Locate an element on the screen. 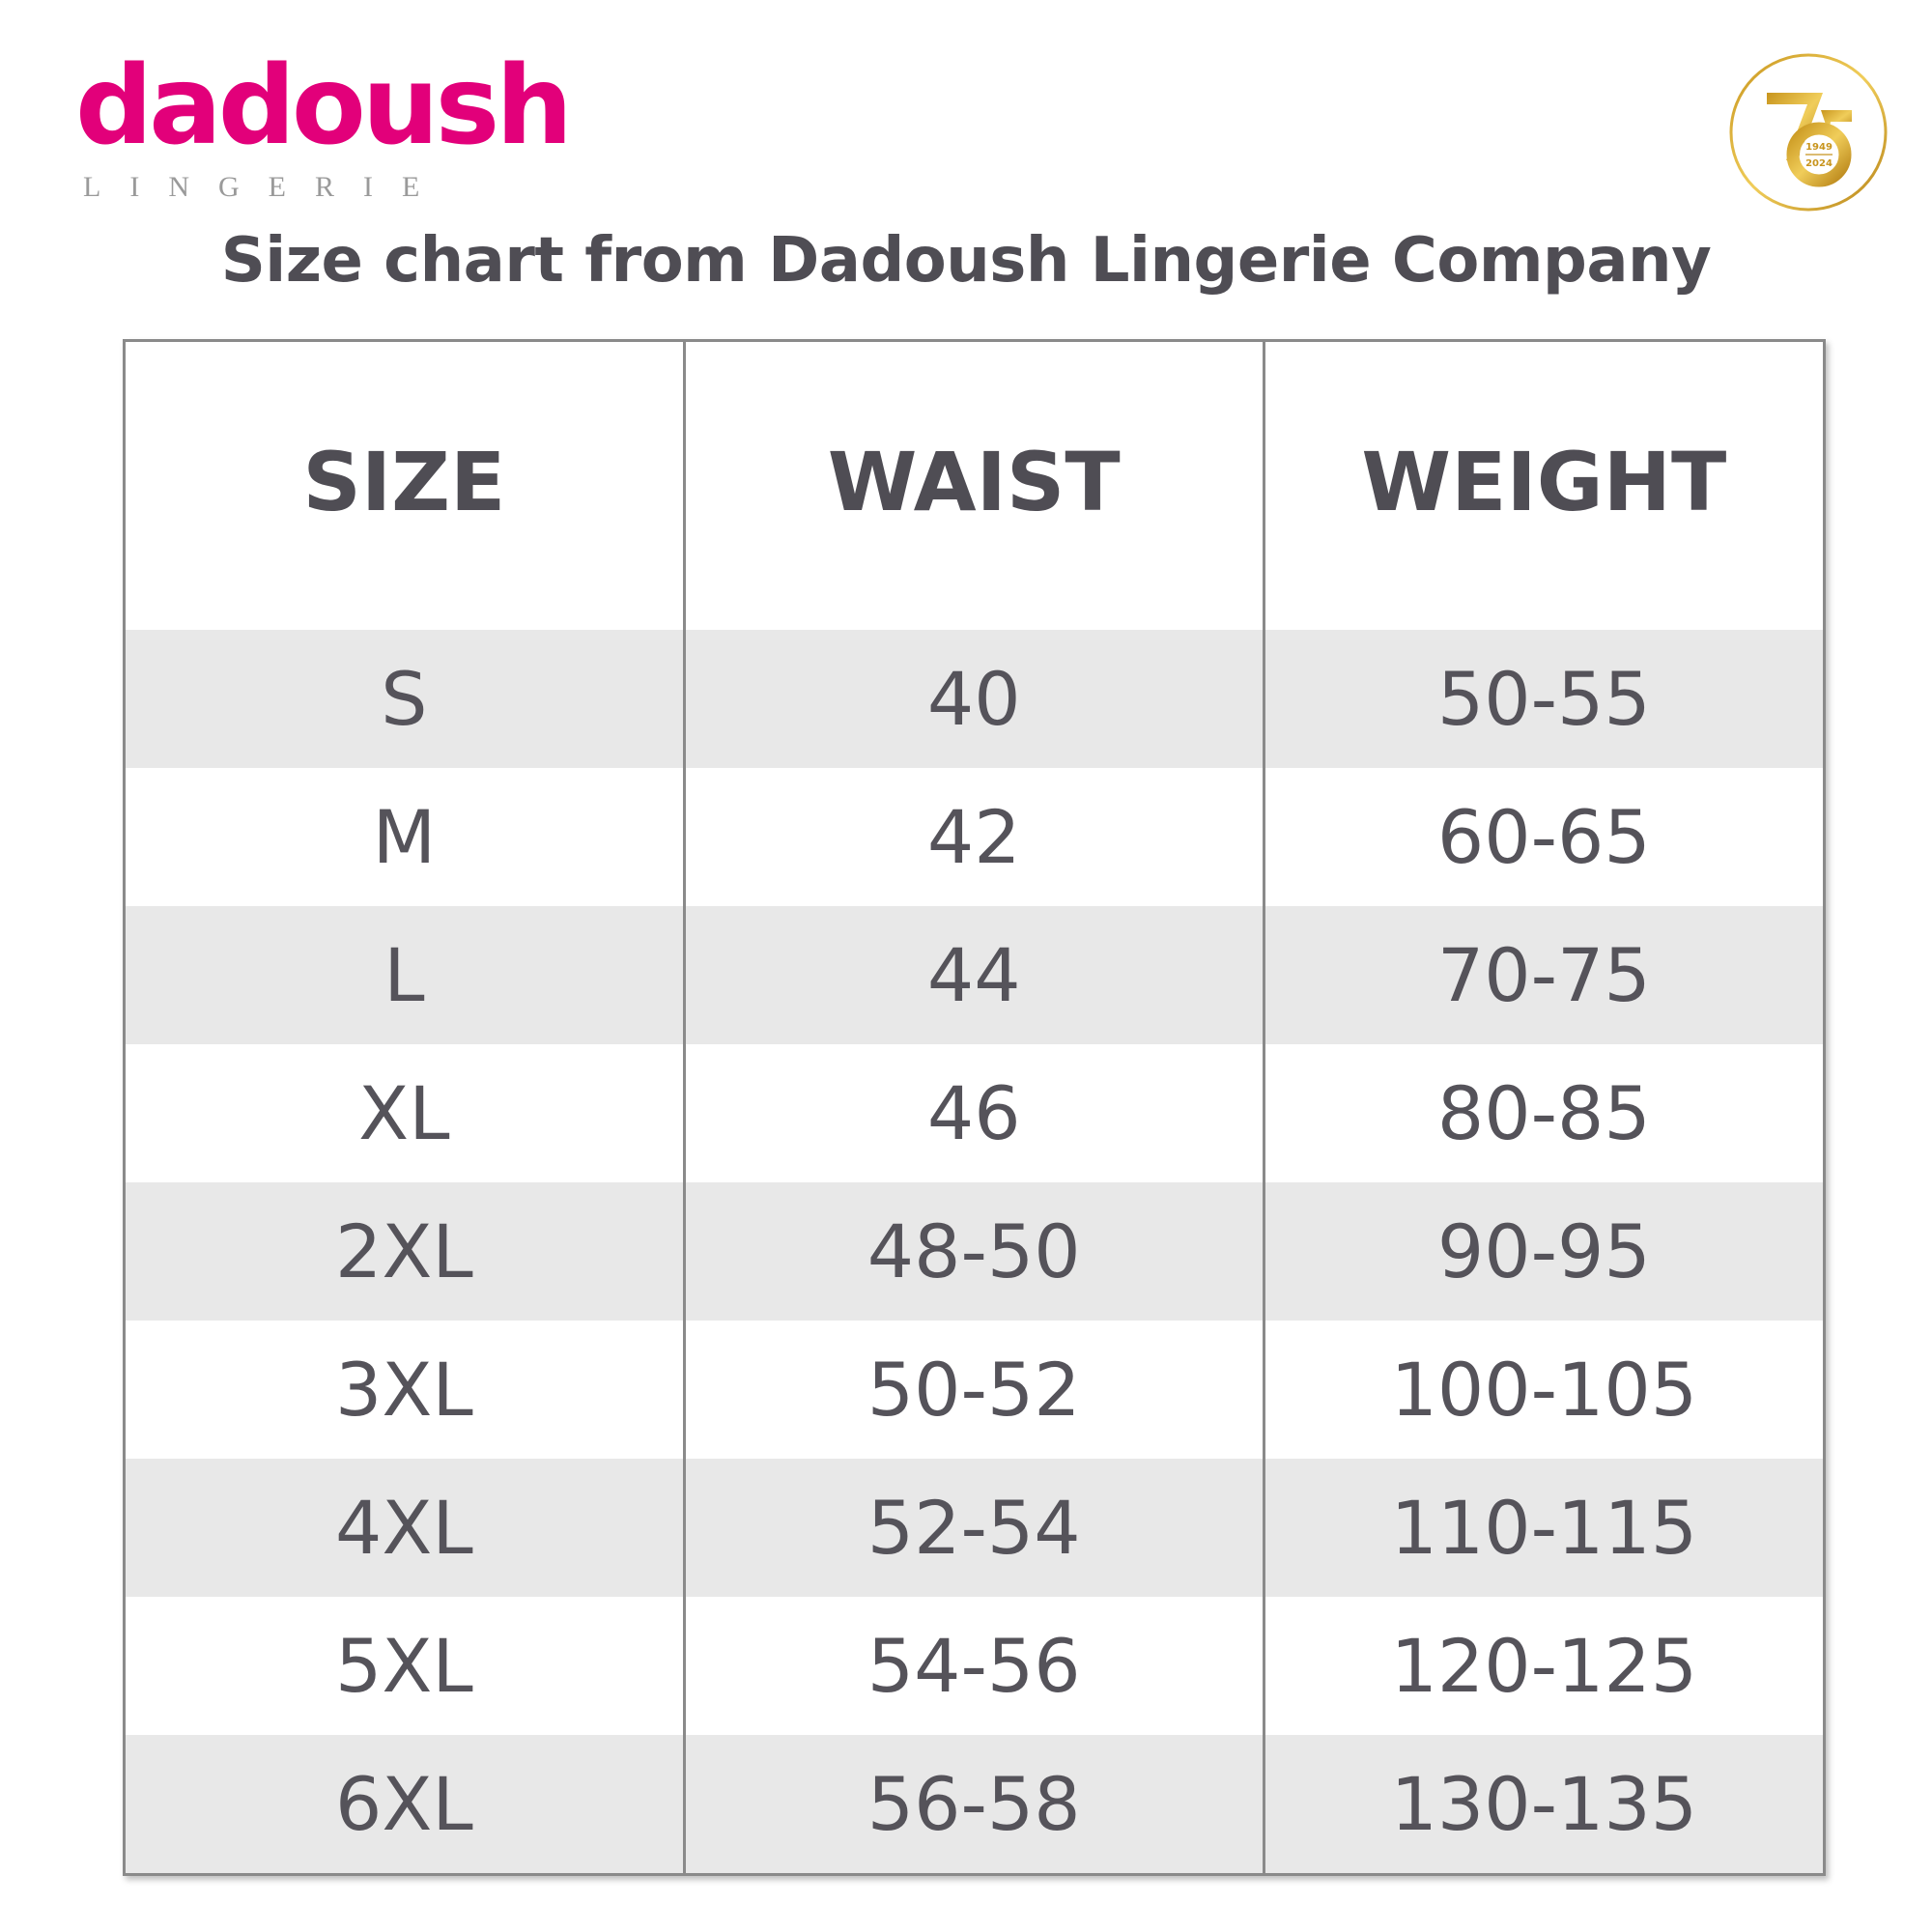  cell-size: 3XL is located at coordinates (404, 1390).